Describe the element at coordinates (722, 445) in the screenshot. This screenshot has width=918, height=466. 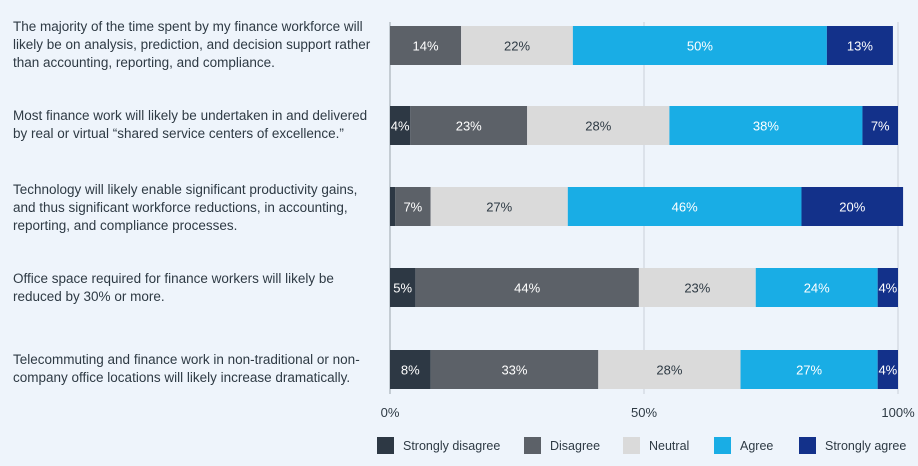
I see `legend-swatch-agree` at that location.